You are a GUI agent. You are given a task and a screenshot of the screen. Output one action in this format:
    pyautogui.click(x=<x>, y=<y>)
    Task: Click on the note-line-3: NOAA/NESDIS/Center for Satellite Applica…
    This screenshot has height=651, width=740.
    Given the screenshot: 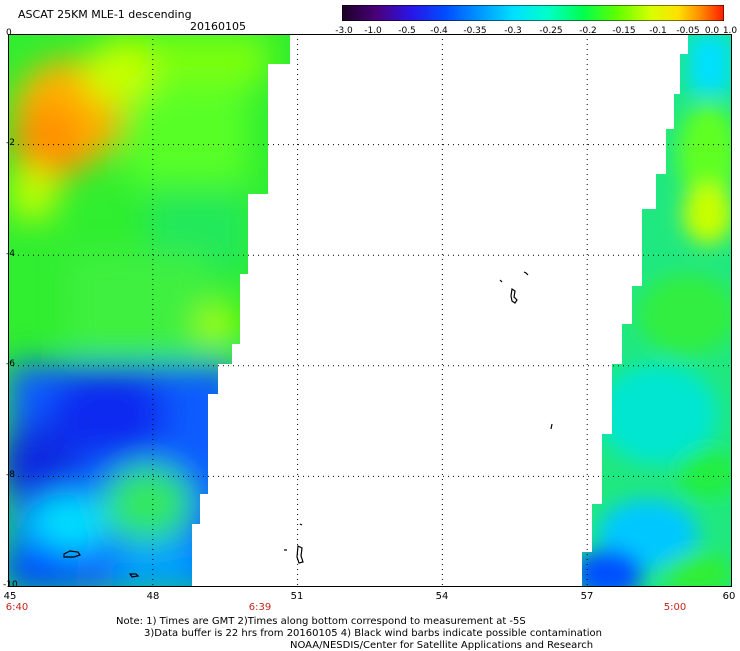 What is the action you would take?
    pyautogui.click(x=442, y=645)
    